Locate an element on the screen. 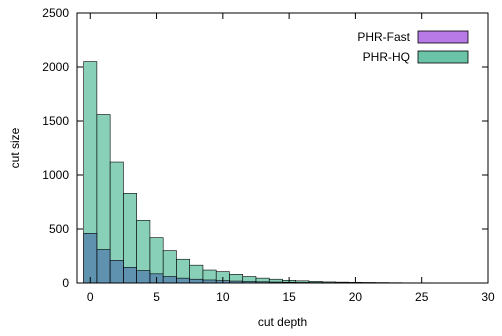 The width and height of the screenshot is (502, 336). y-tick-label: 1000 is located at coordinates (55, 175).